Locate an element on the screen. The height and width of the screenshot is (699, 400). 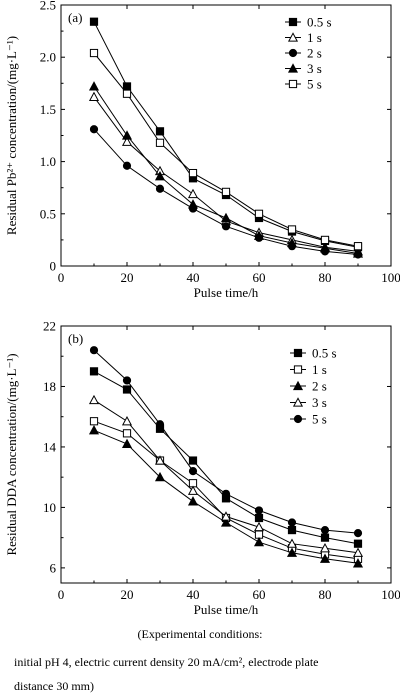
x-axis-label: Pulse time/h is located at coordinates (226, 609).